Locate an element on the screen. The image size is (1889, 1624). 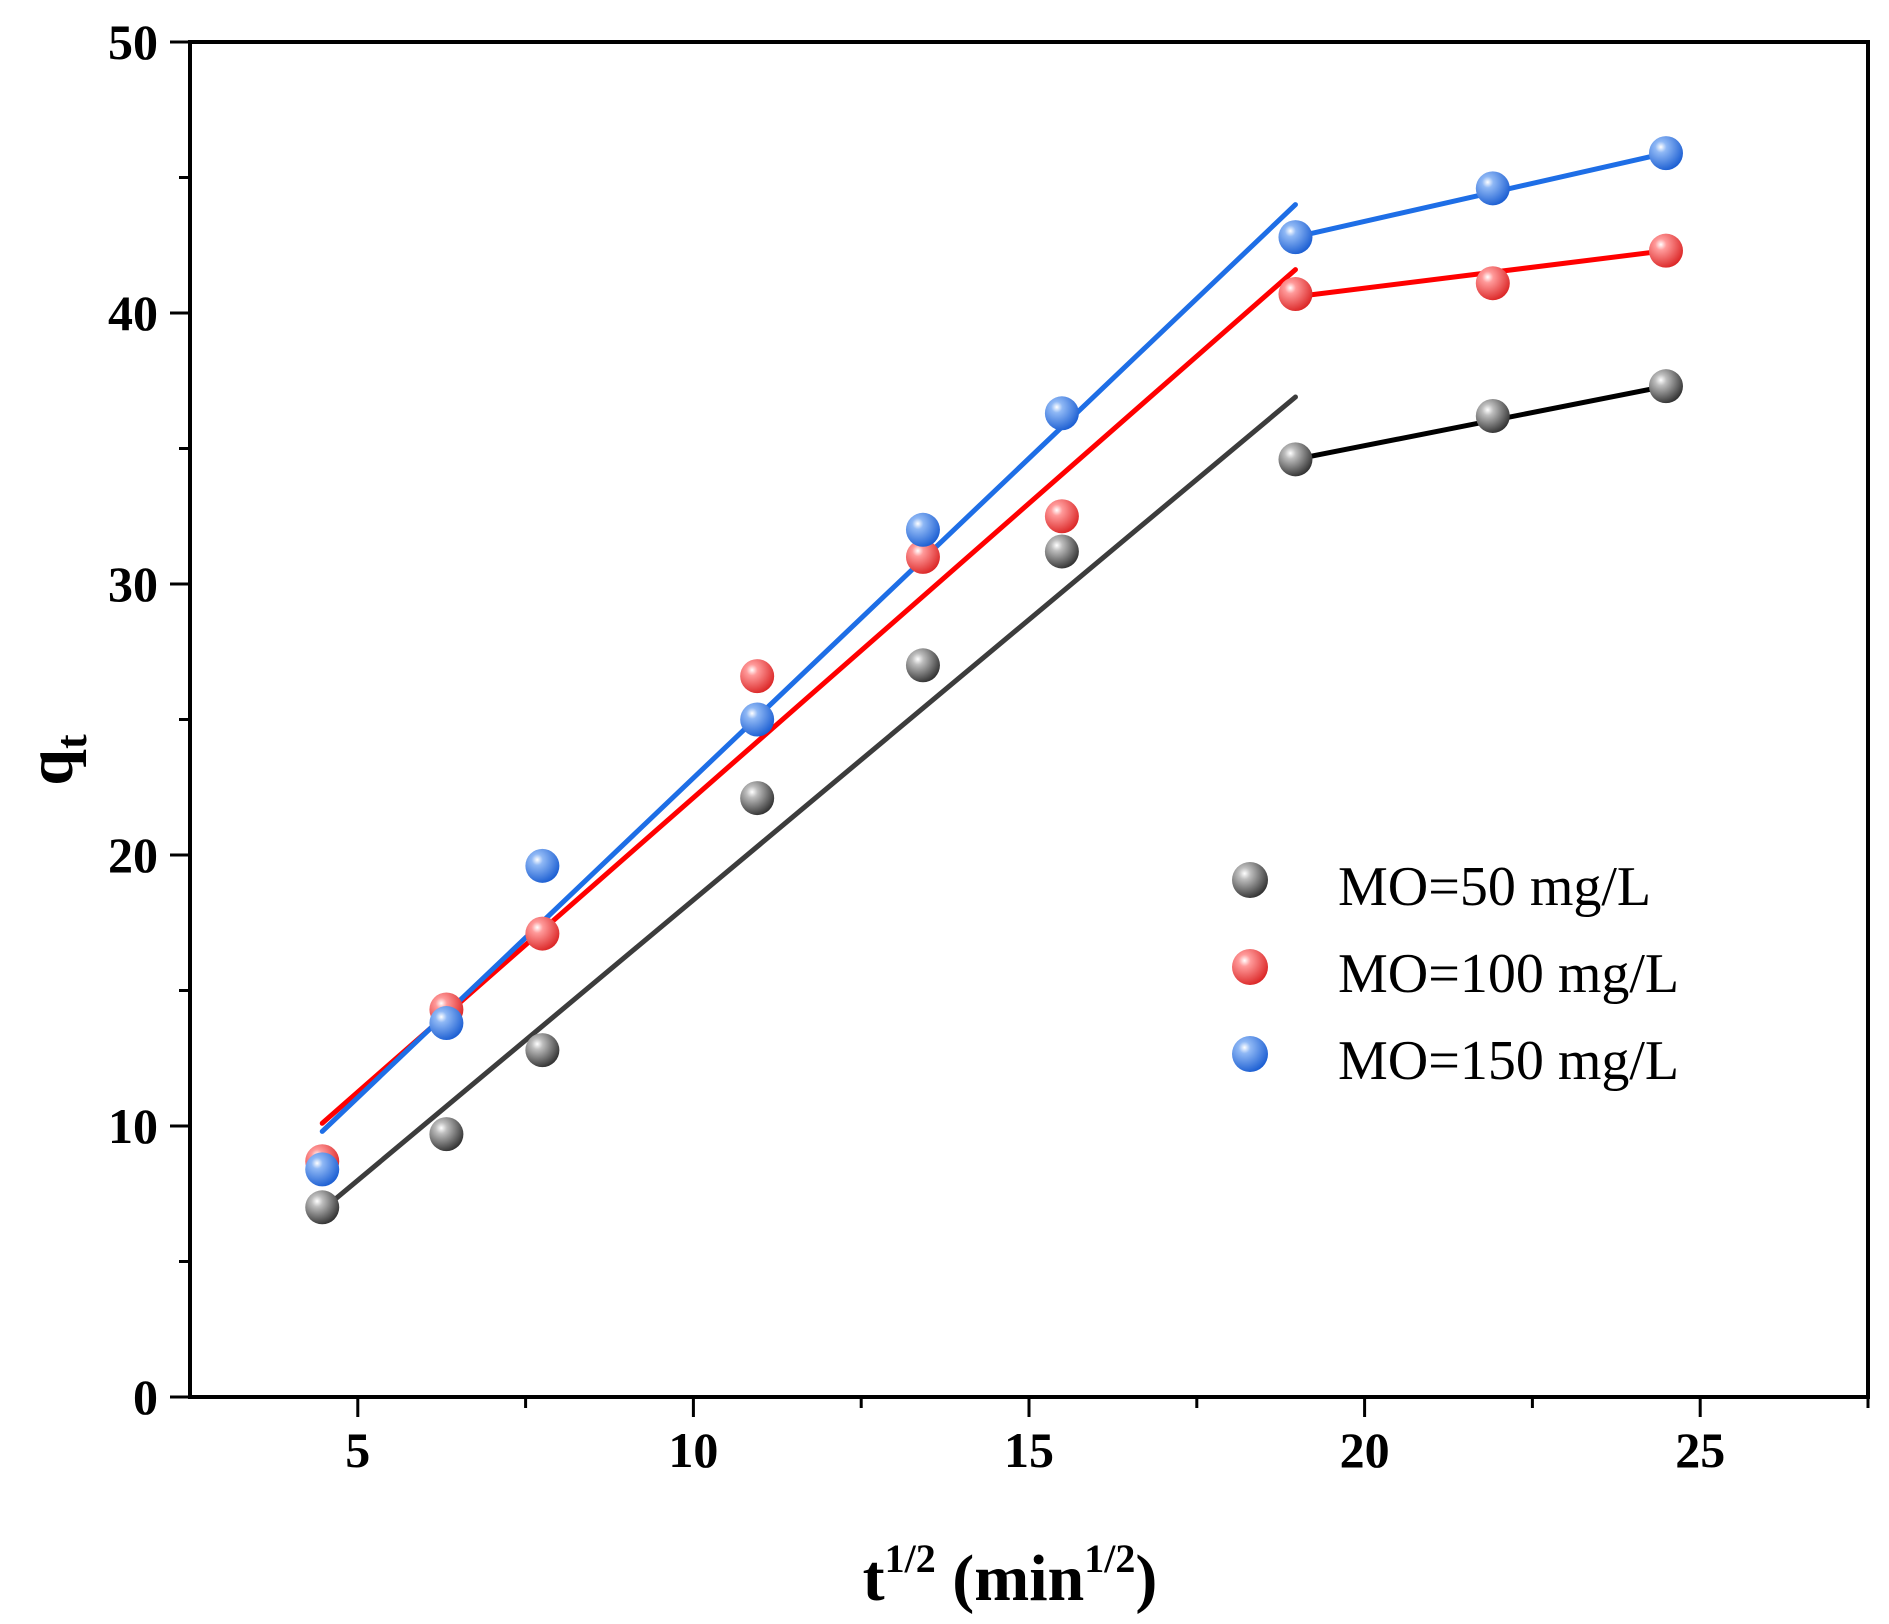
x-tick-label: 10 is located at coordinates (693, 1450).